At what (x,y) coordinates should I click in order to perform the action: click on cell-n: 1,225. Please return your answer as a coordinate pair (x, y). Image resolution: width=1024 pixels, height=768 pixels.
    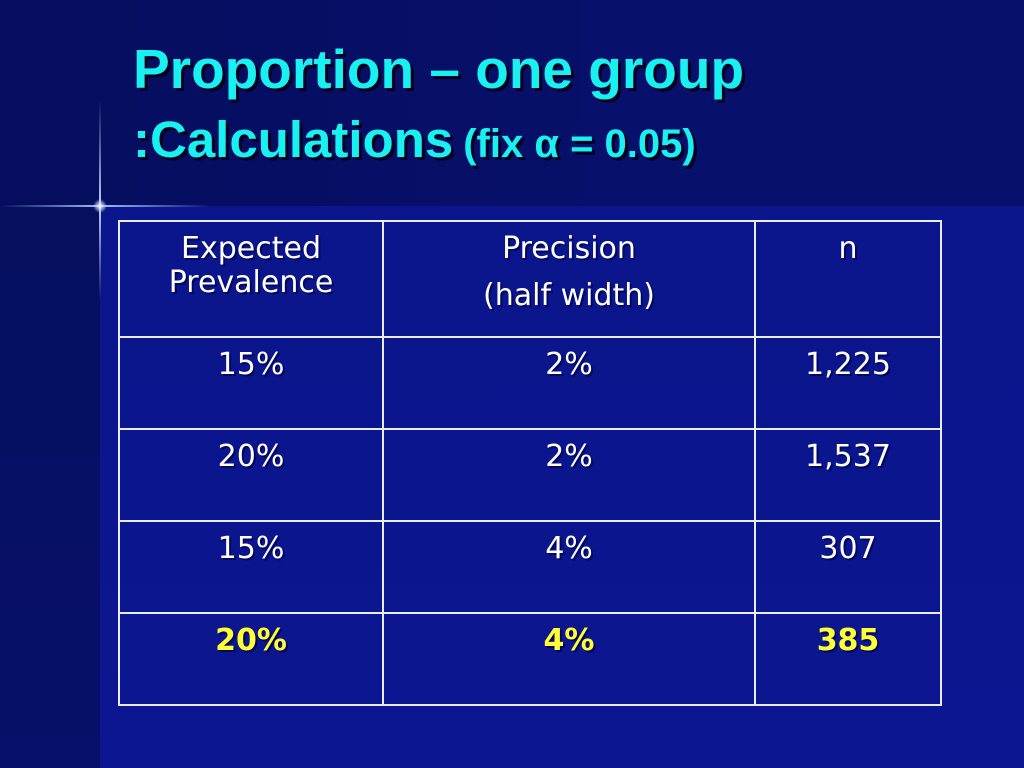
    Looking at the image, I should click on (848, 383).